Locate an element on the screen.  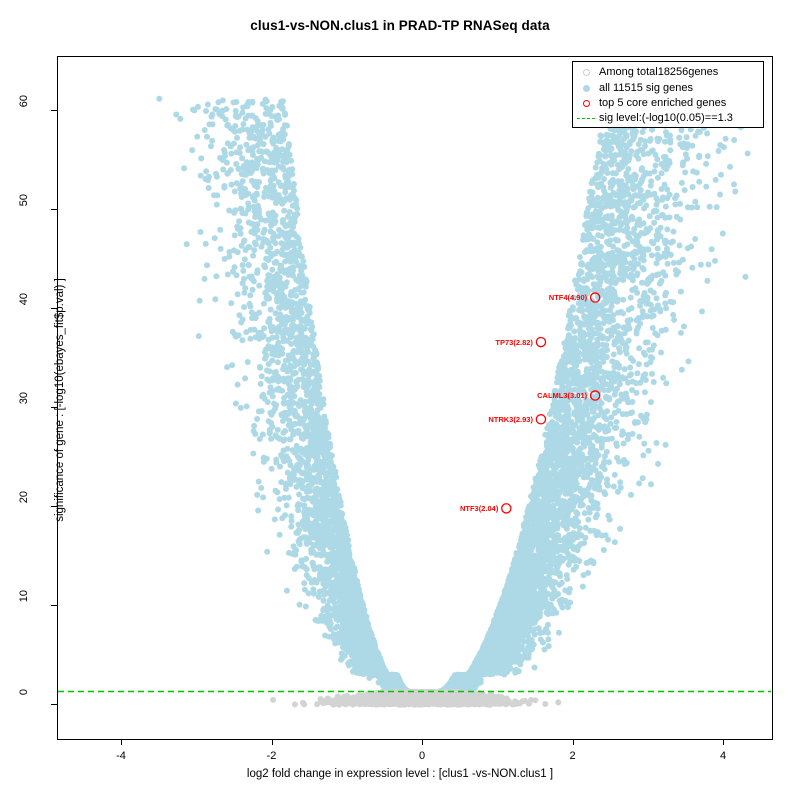
legend-label-sig: all 11515 sig genes is located at coordinates (646, 88).